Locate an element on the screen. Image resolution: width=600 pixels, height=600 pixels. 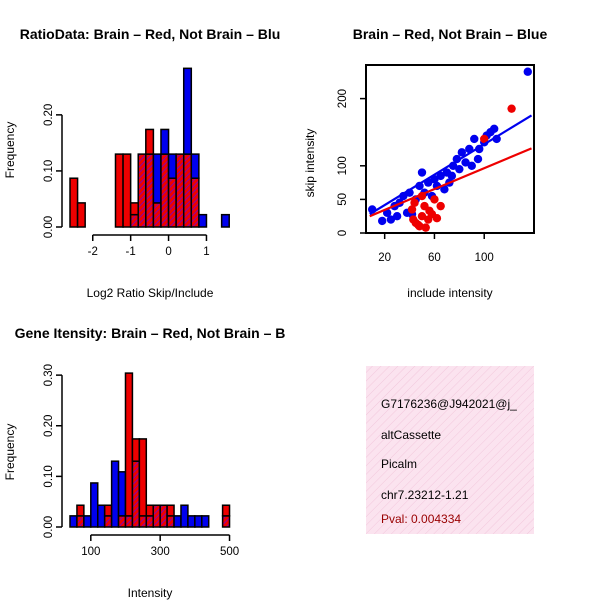
x-tick-label: -1 is located at coordinates (131, 252).